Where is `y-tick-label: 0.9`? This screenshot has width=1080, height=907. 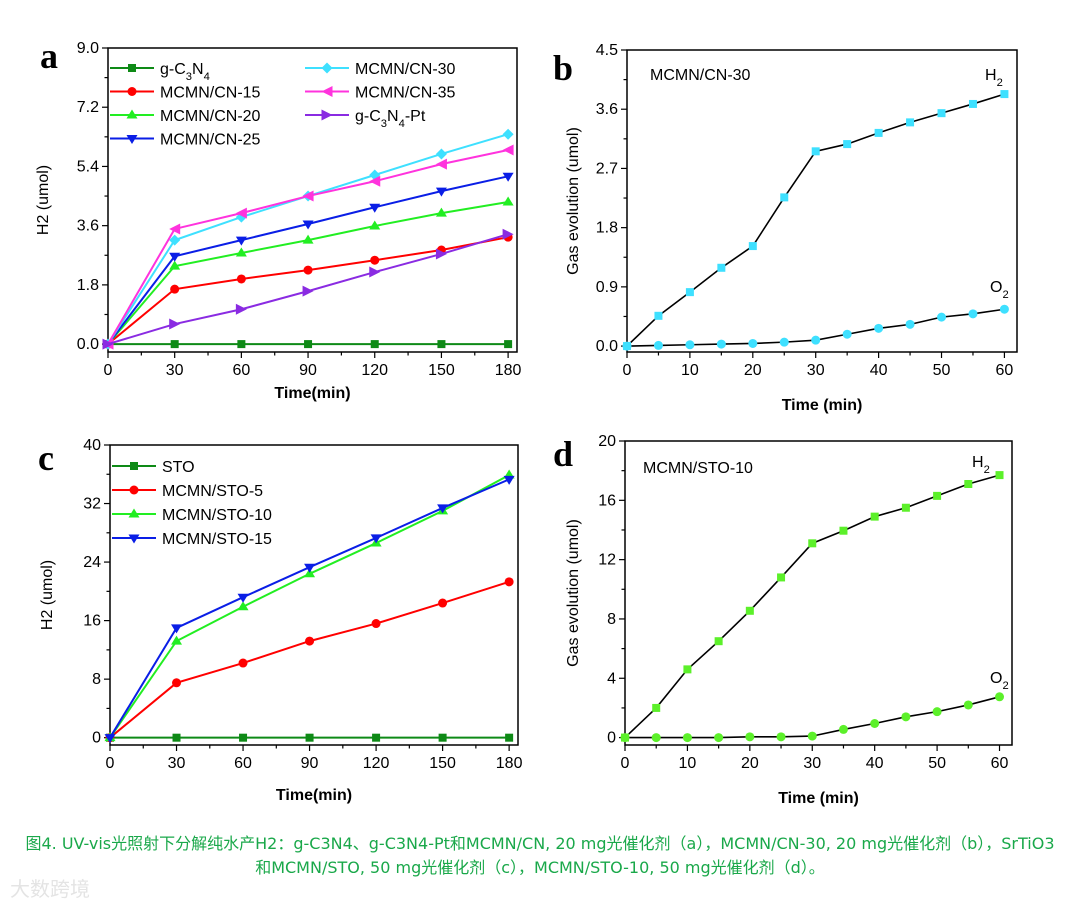
y-tick-label: 0.9 is located at coordinates (607, 287).